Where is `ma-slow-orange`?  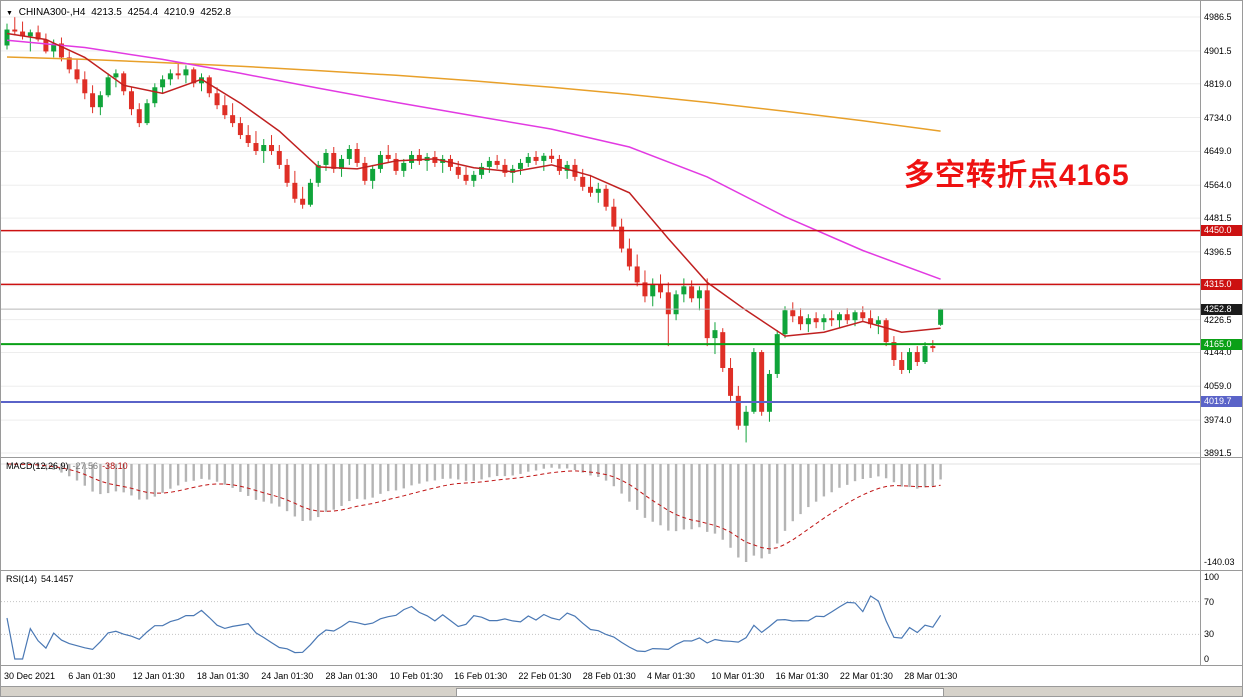 ma-slow-orange is located at coordinates (473, 94).